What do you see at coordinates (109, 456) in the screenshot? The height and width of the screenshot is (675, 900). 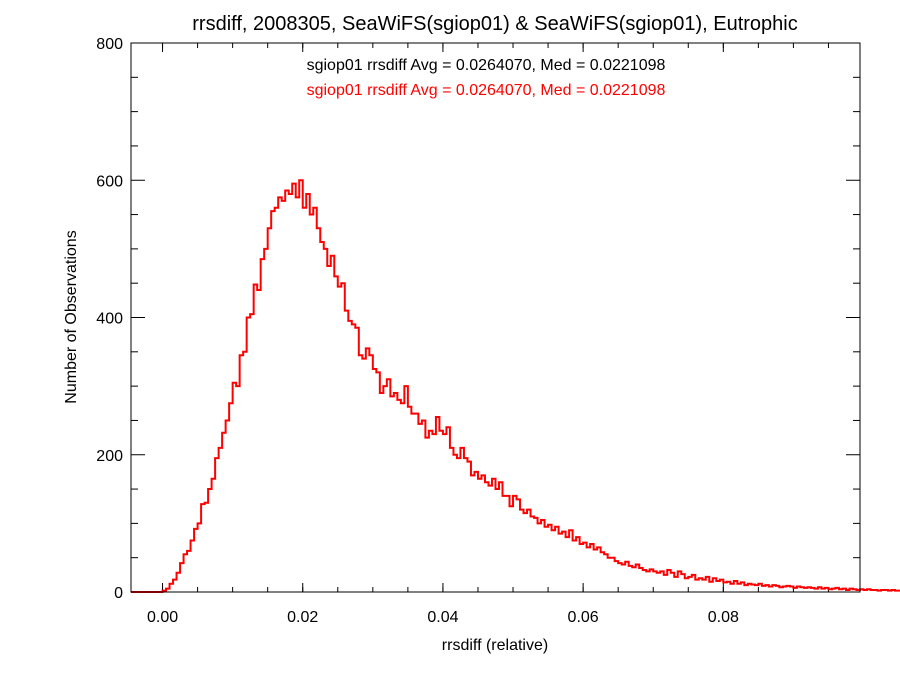 I see `y-tick-label: 200` at bounding box center [109, 456].